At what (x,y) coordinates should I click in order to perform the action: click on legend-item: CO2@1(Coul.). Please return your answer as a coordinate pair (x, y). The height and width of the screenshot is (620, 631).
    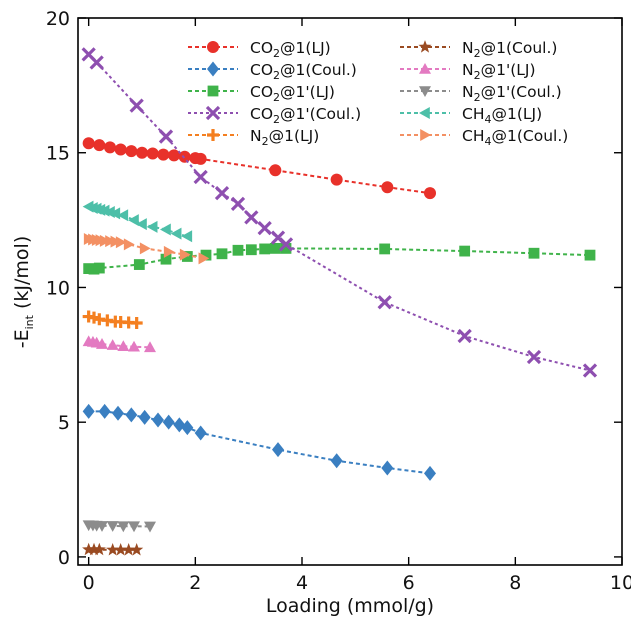
    Looking at the image, I should click on (272, 71).